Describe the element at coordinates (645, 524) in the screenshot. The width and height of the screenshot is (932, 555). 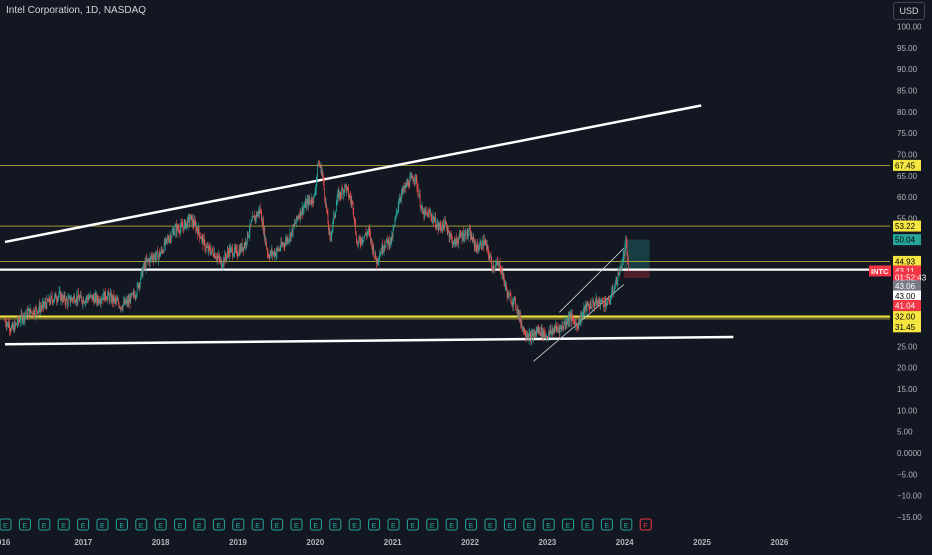
I see `dividend-event-marker` at that location.